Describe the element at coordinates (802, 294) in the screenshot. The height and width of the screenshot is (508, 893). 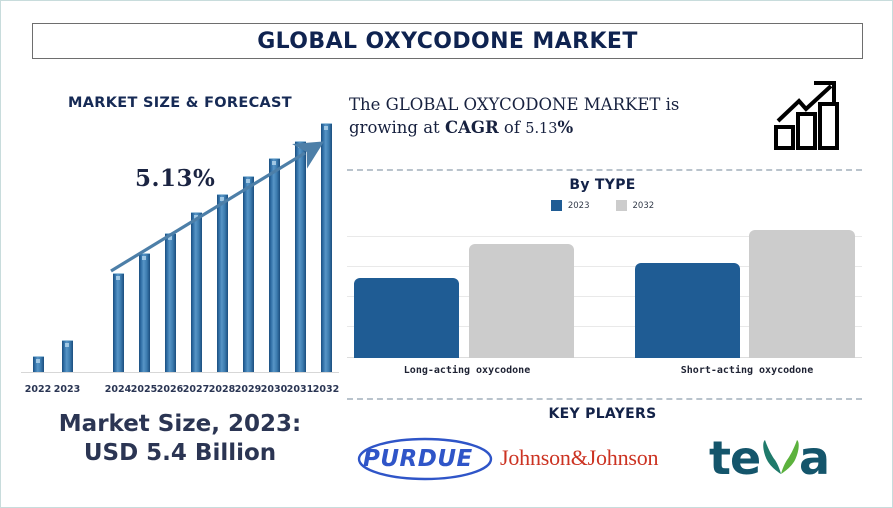
I see `bar-short-acting-2032` at that location.